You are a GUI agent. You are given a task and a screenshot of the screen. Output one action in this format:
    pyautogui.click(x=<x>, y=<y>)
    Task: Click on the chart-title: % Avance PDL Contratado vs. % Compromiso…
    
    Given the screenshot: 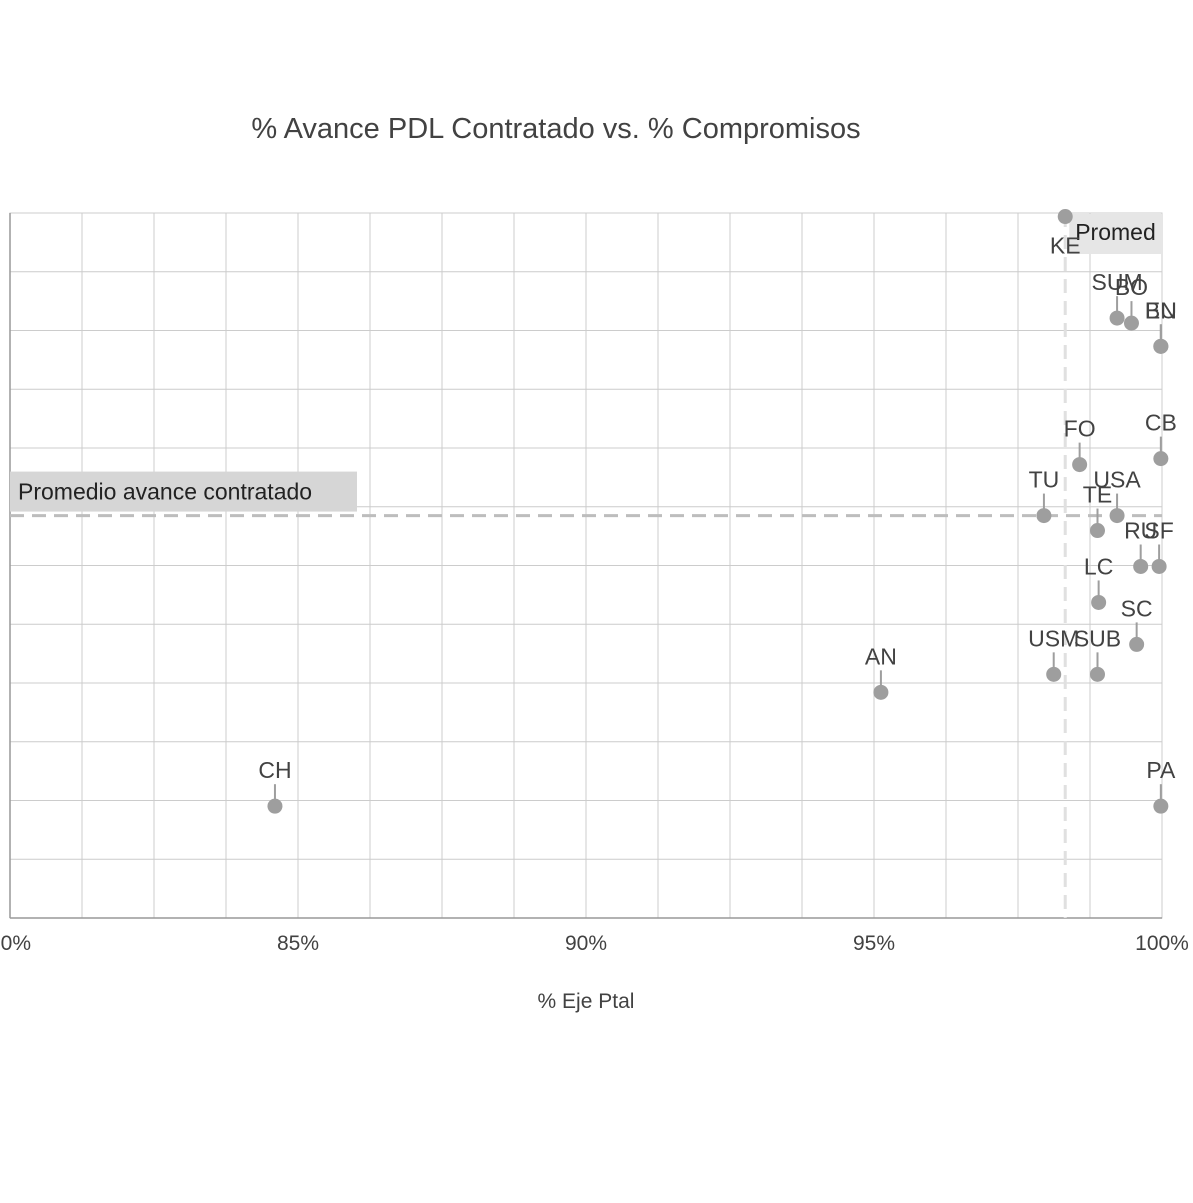 What is the action you would take?
    pyautogui.click(x=555, y=129)
    